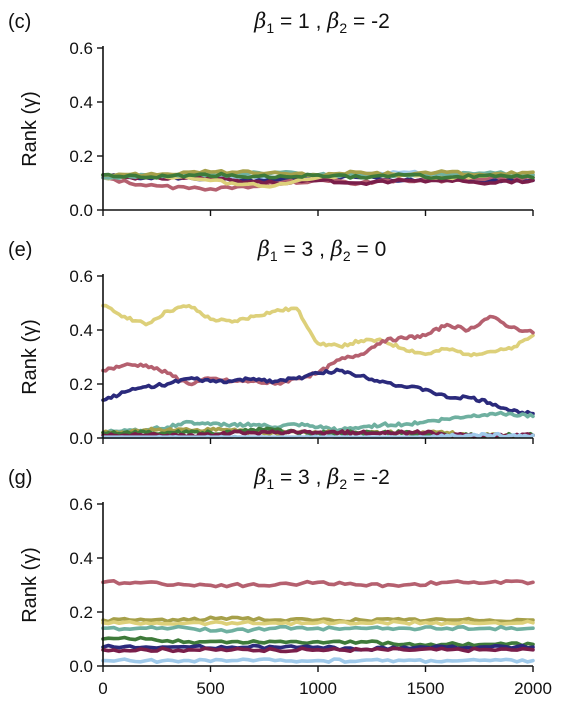 The height and width of the screenshot is (711, 573). Describe the element at coordinates (20, 478) in the screenshot. I see `panel-label: (g)` at that location.